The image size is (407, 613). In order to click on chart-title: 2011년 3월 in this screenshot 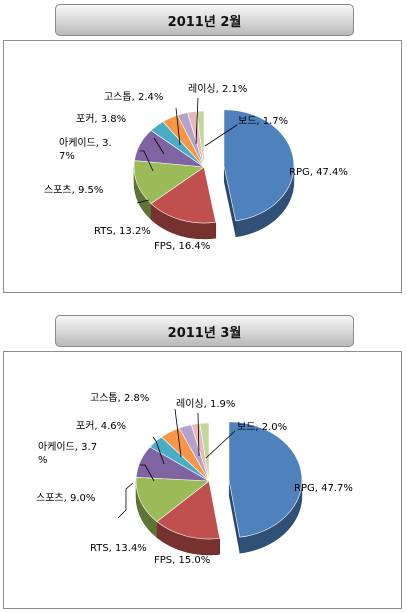, I will do `click(204, 333)`.